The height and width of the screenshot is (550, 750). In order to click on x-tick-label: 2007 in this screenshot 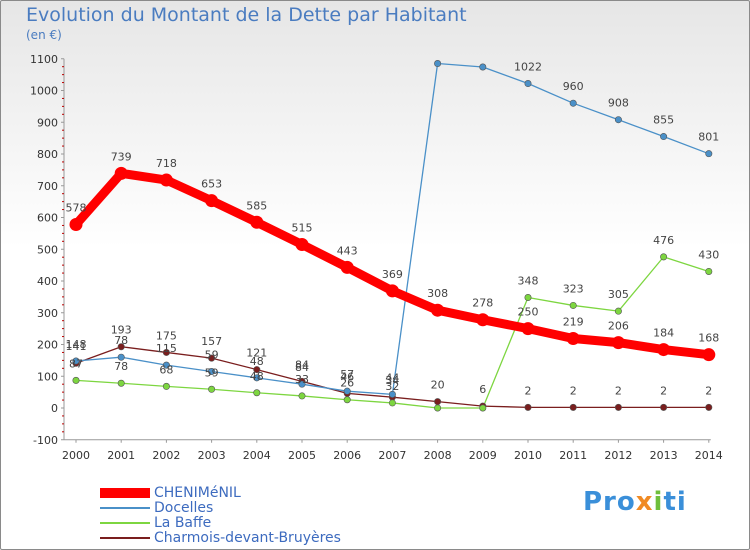, I will do `click(392, 455)`.